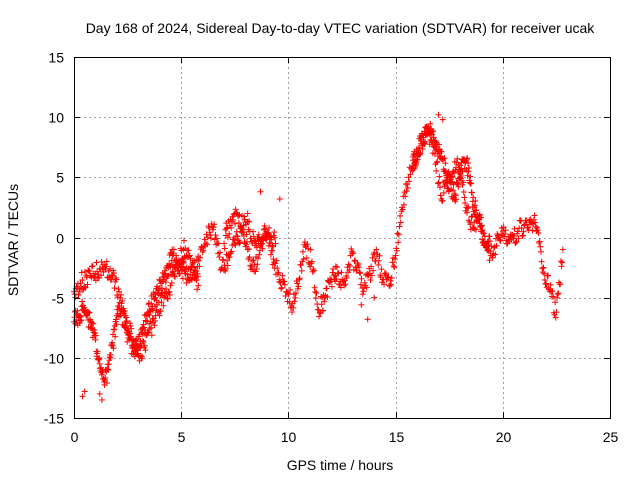 This screenshot has height=480, width=640. What do you see at coordinates (345, 437) in the screenshot?
I see `x-tick-labels: 0 5 10 15 20 25` at bounding box center [345, 437].